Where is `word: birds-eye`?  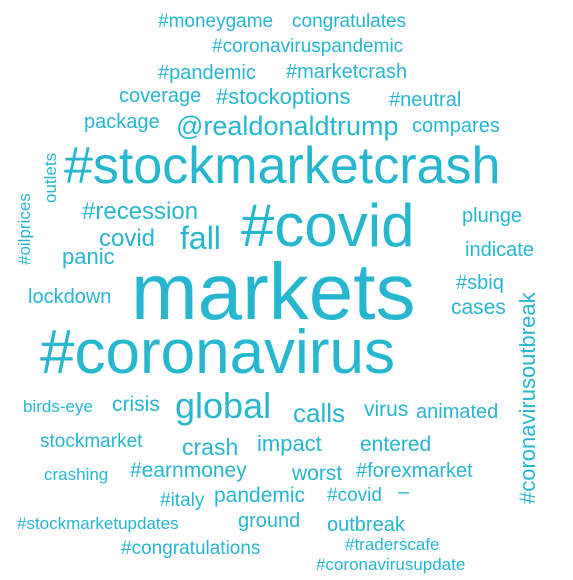
word: birds-eye is located at coordinates (58, 406).